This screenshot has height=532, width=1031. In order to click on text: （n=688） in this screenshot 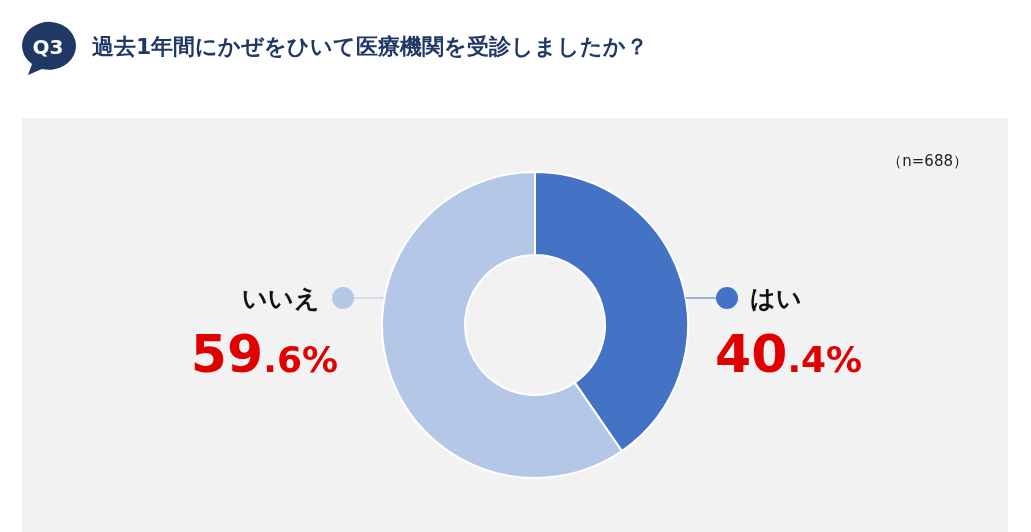, I will do `click(927, 161)`.